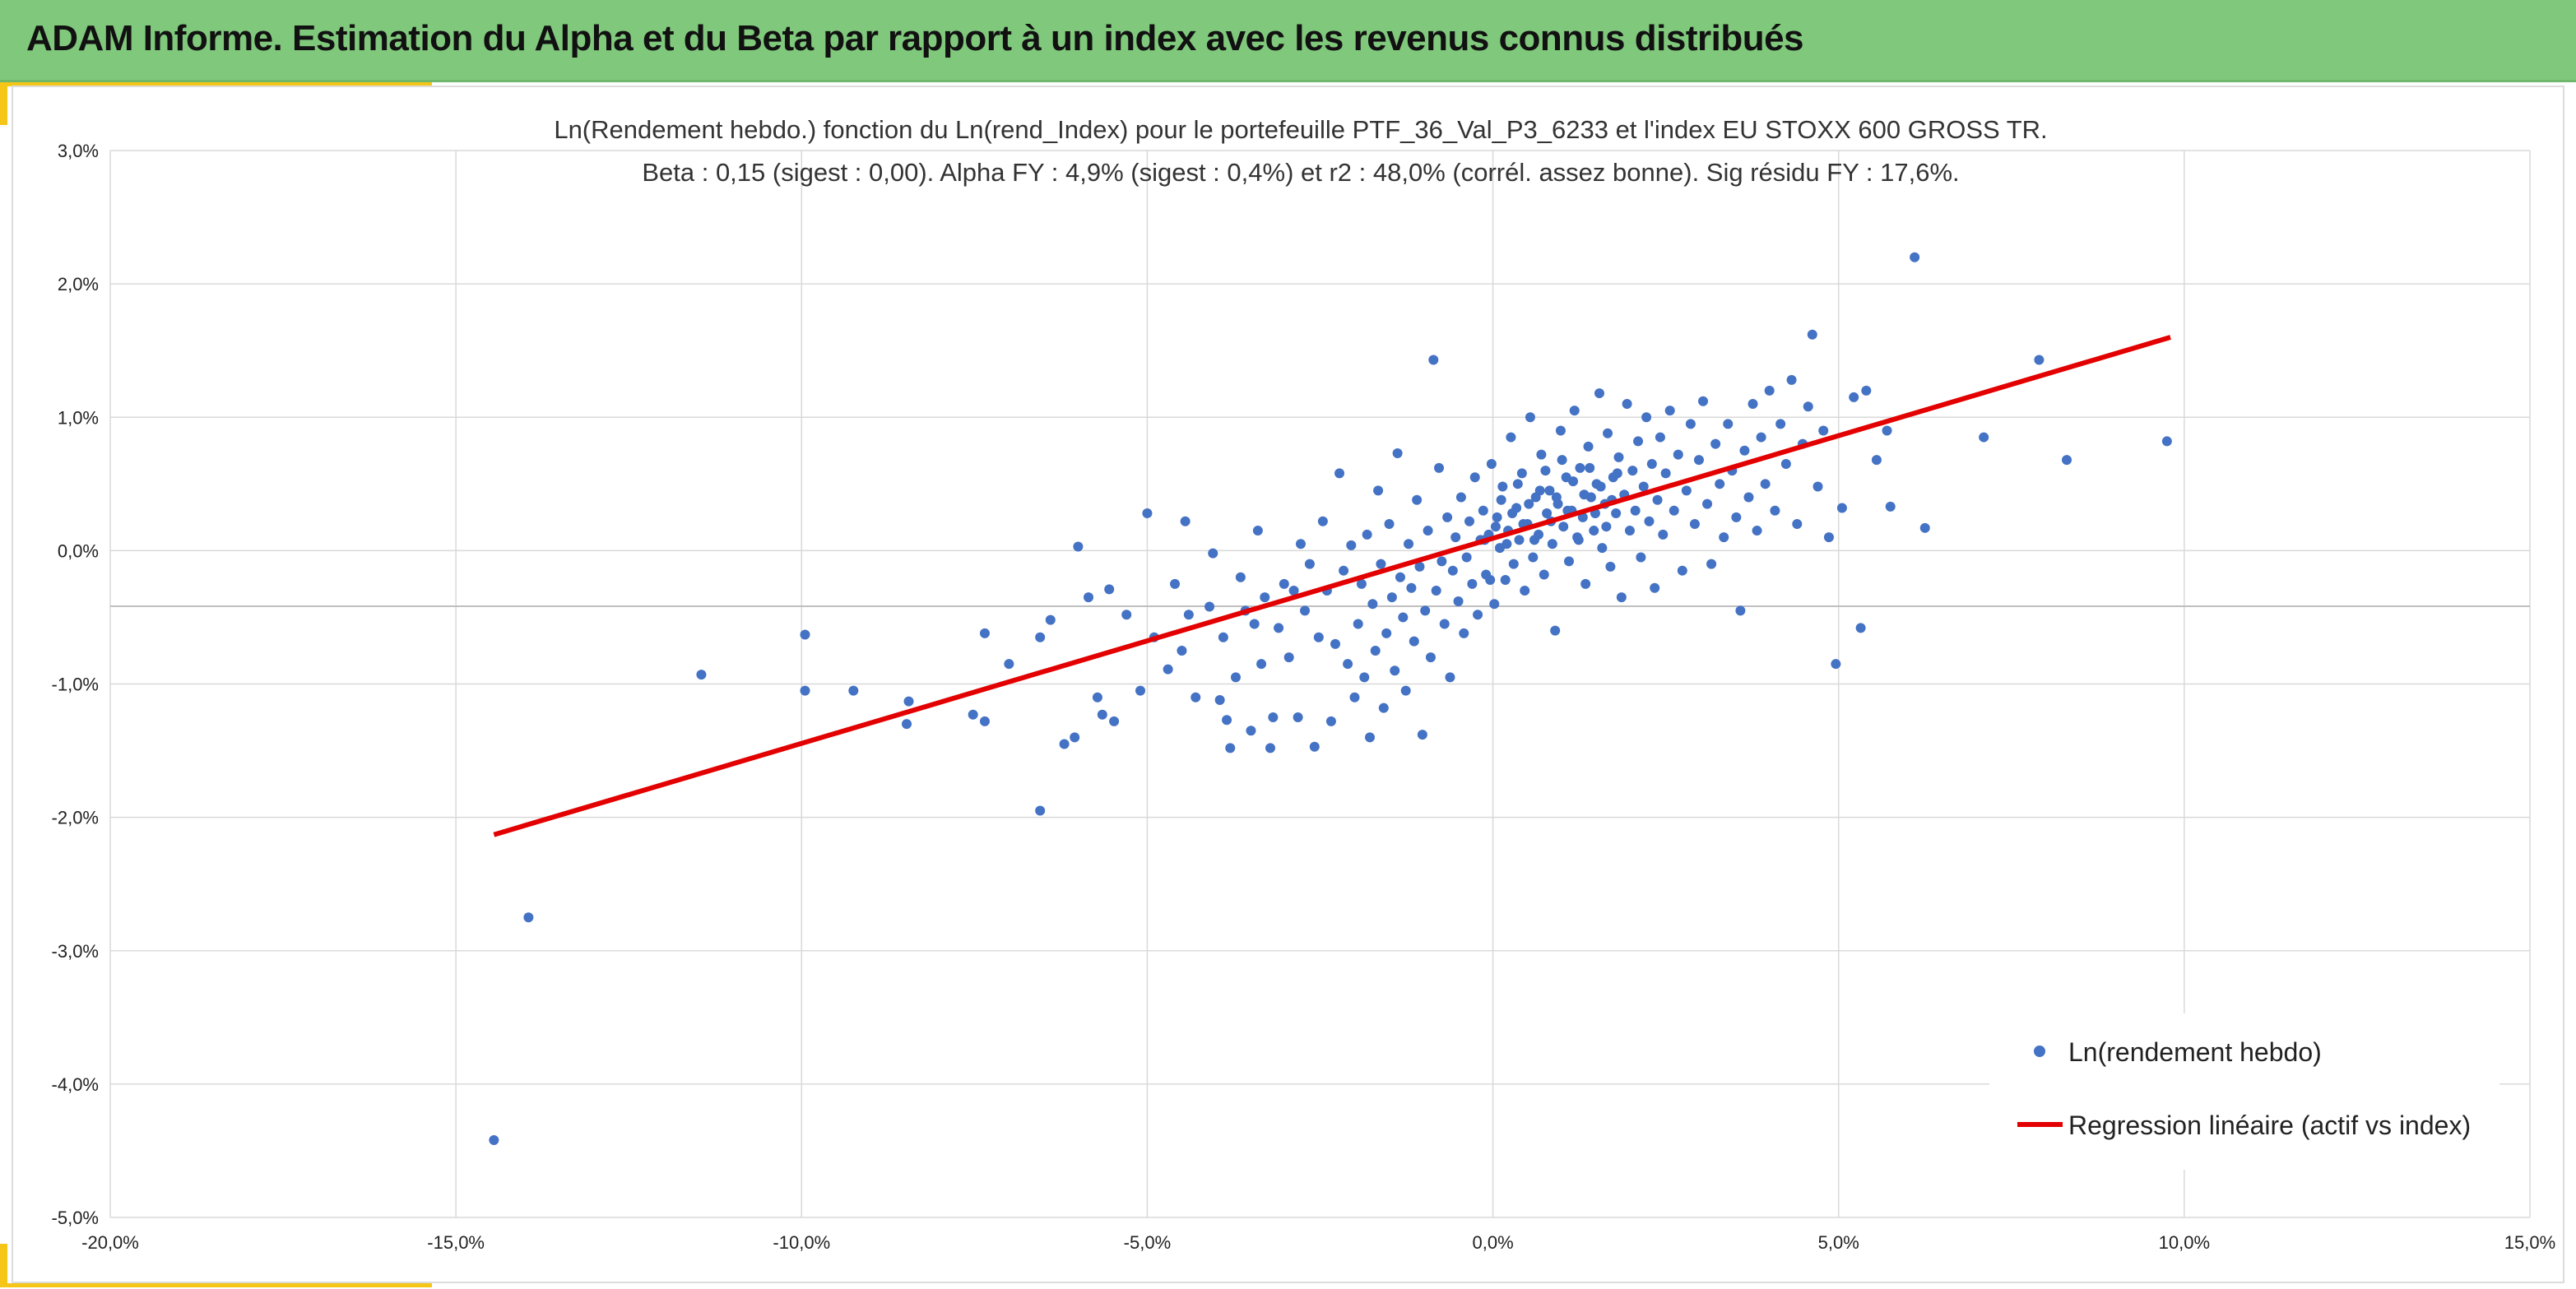 The width and height of the screenshot is (2576, 1289). What do you see at coordinates (2195, 1052) in the screenshot?
I see `legend-label-scatter: Ln(rendement hebdo)` at bounding box center [2195, 1052].